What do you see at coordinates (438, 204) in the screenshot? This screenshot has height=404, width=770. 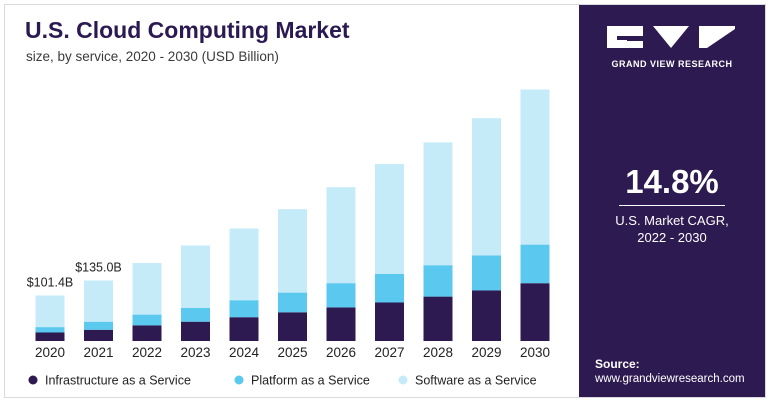 I see `bar-software-as-a-service-2028` at bounding box center [438, 204].